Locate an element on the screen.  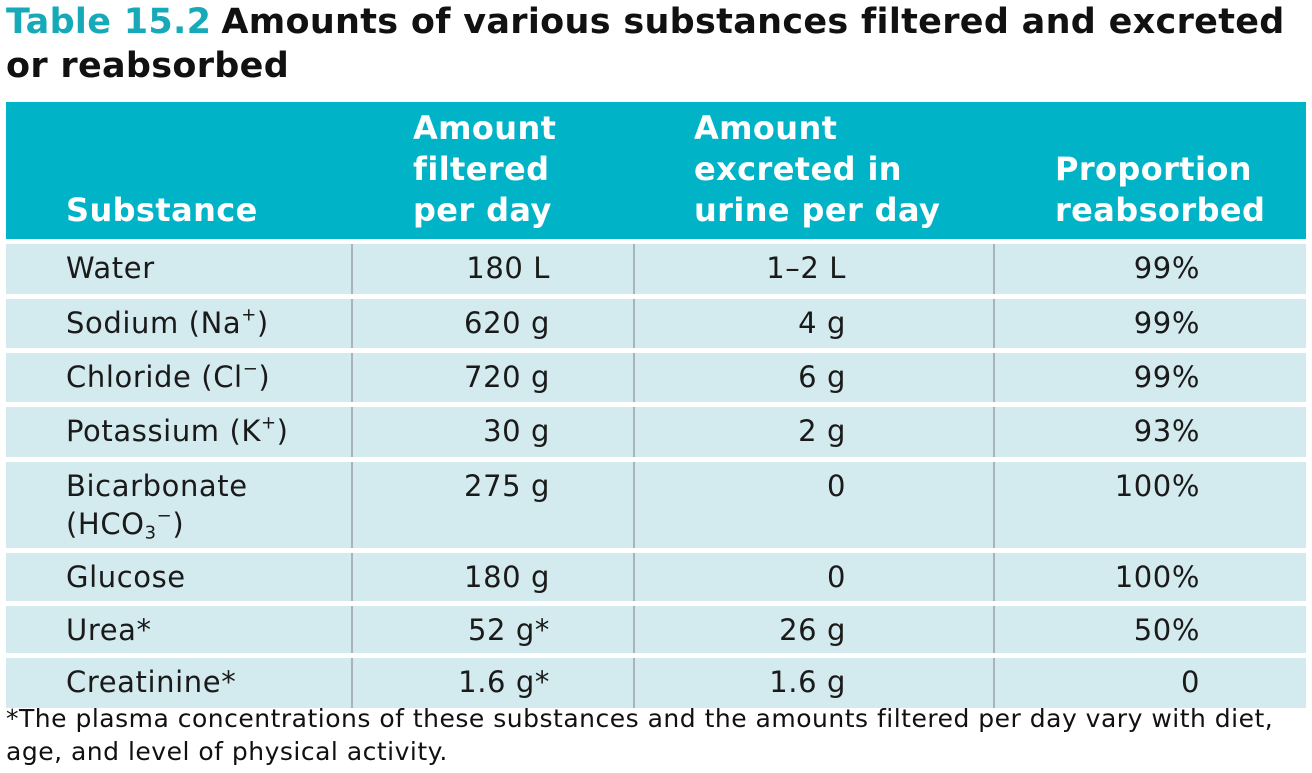
table-row: Creatinine* 1.6 g* 1.6 g 0 is located at coordinates (656, 683).